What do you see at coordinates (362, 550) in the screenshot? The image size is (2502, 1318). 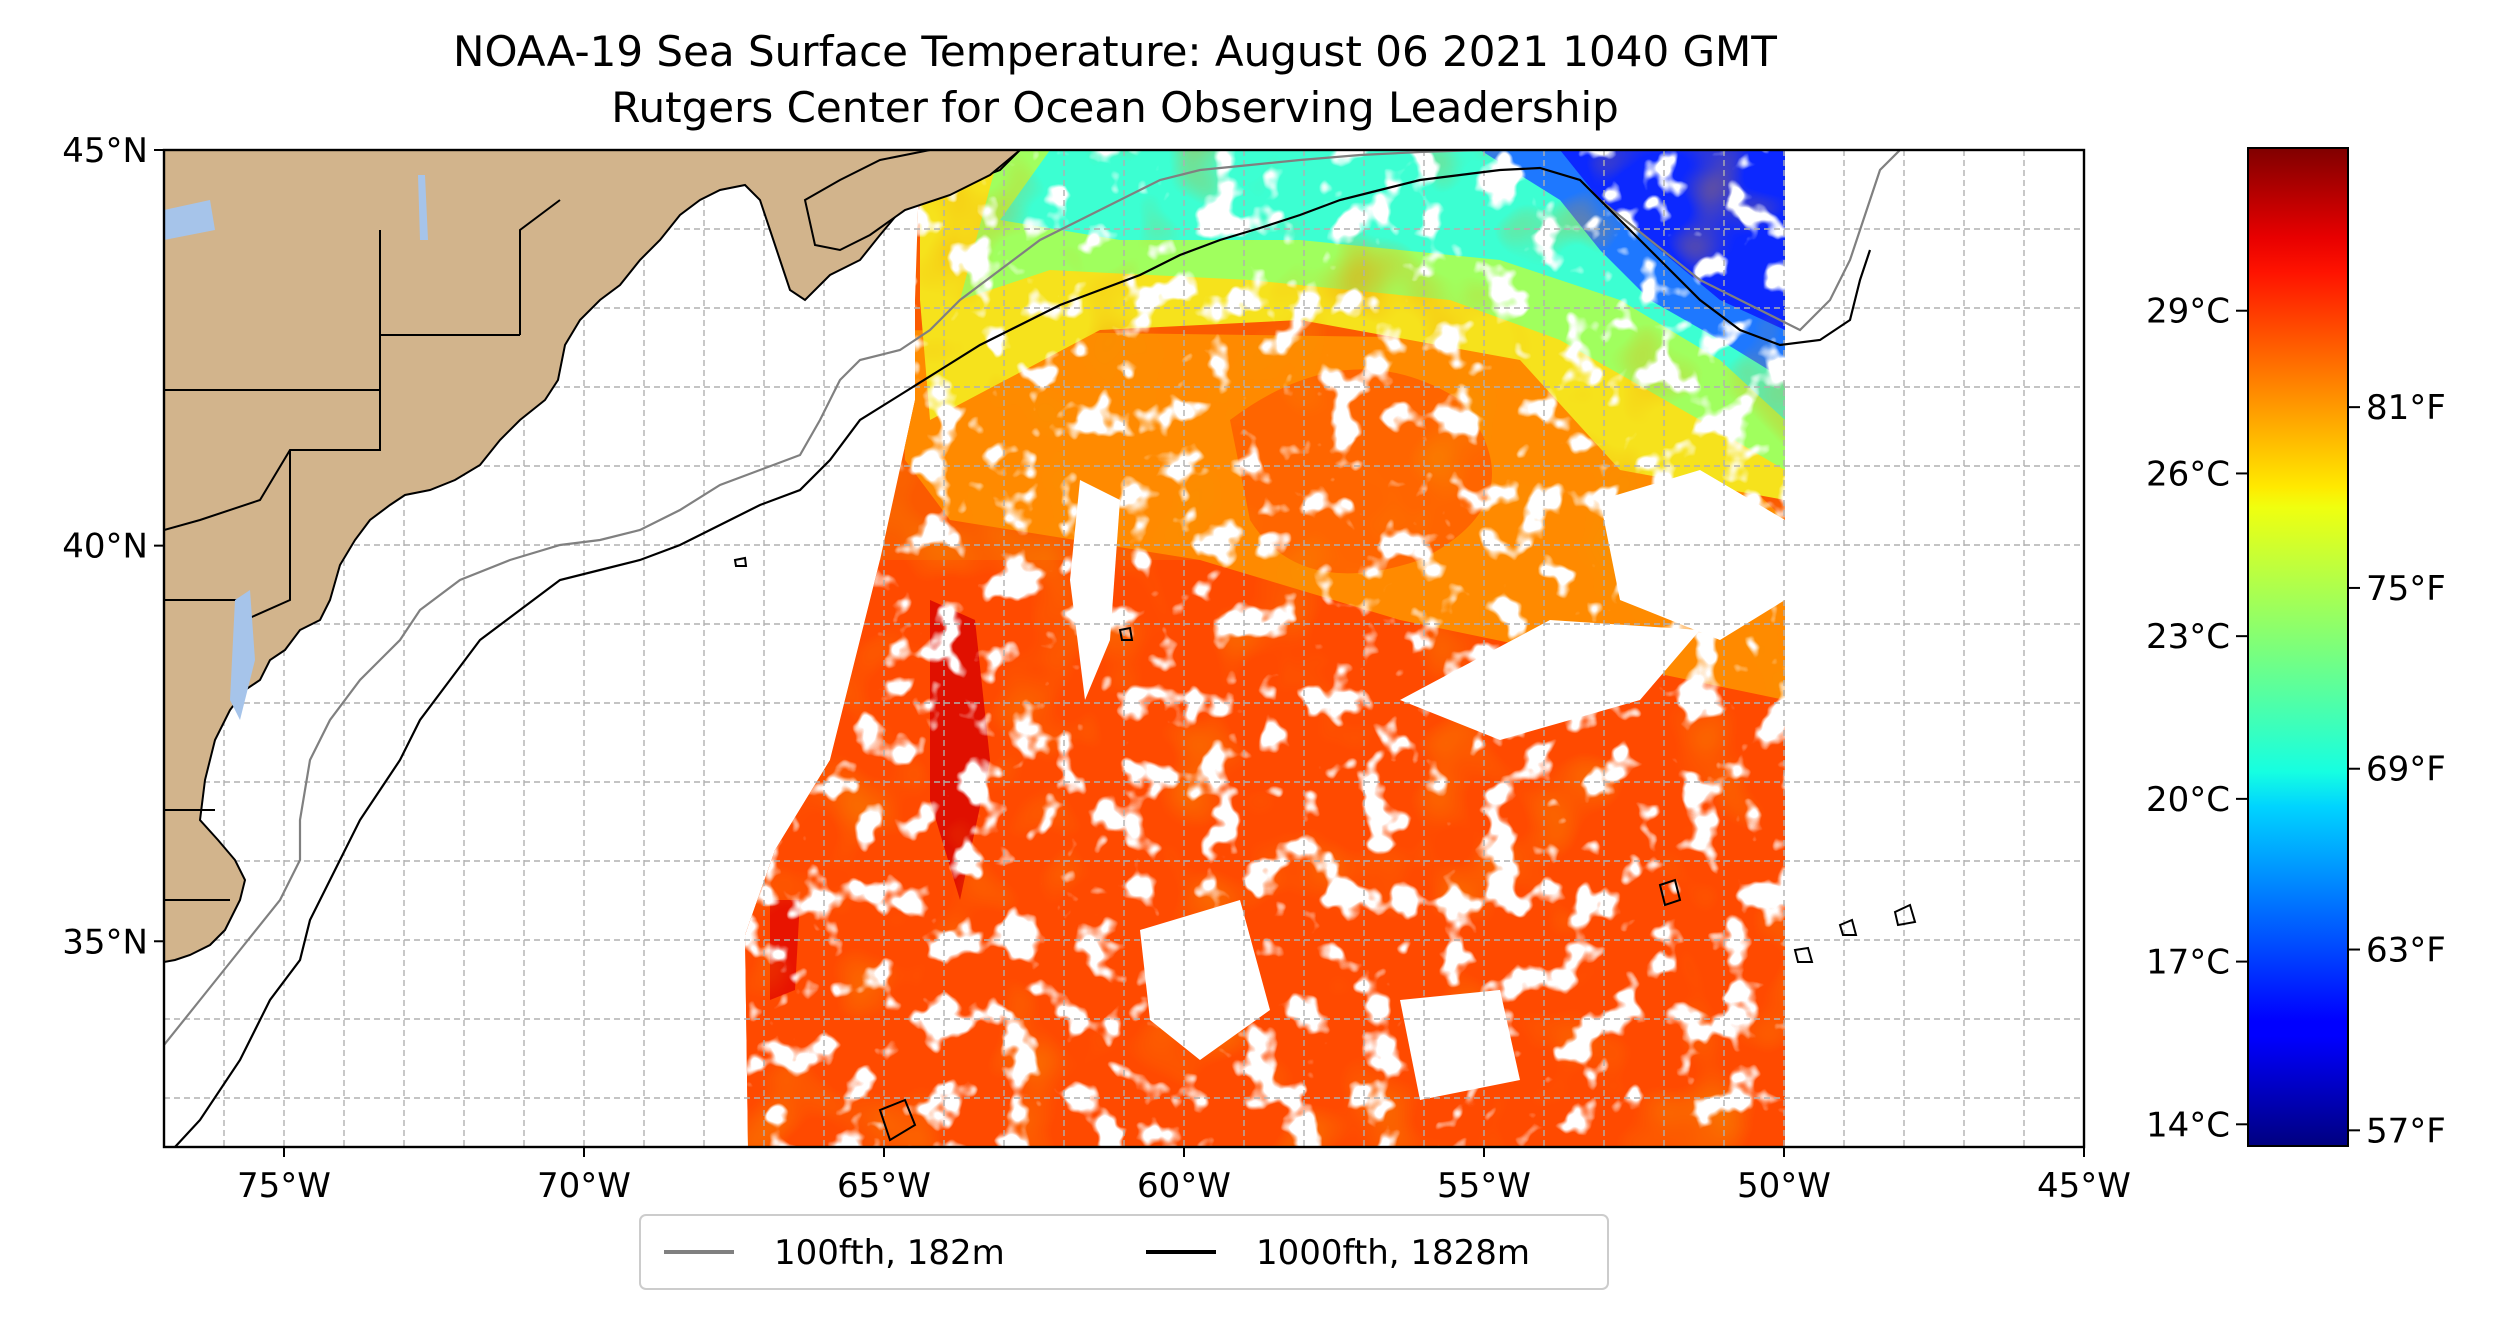 I see `state-borders` at bounding box center [362, 550].